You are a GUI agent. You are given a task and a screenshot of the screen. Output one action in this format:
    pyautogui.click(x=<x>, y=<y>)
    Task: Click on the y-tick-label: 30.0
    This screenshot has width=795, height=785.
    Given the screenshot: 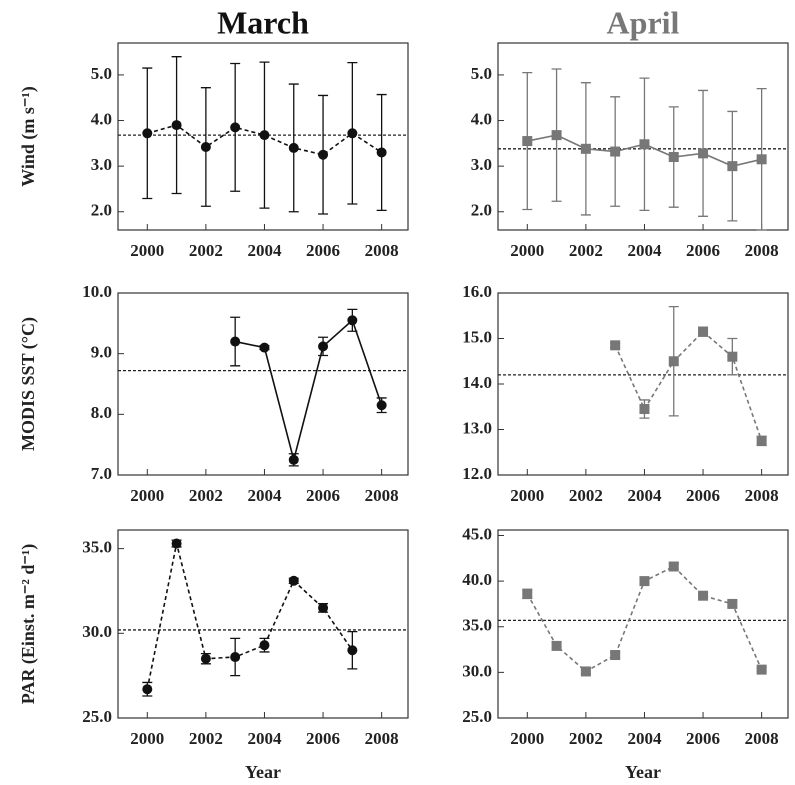 What is the action you would take?
    pyautogui.click(x=477, y=670)
    